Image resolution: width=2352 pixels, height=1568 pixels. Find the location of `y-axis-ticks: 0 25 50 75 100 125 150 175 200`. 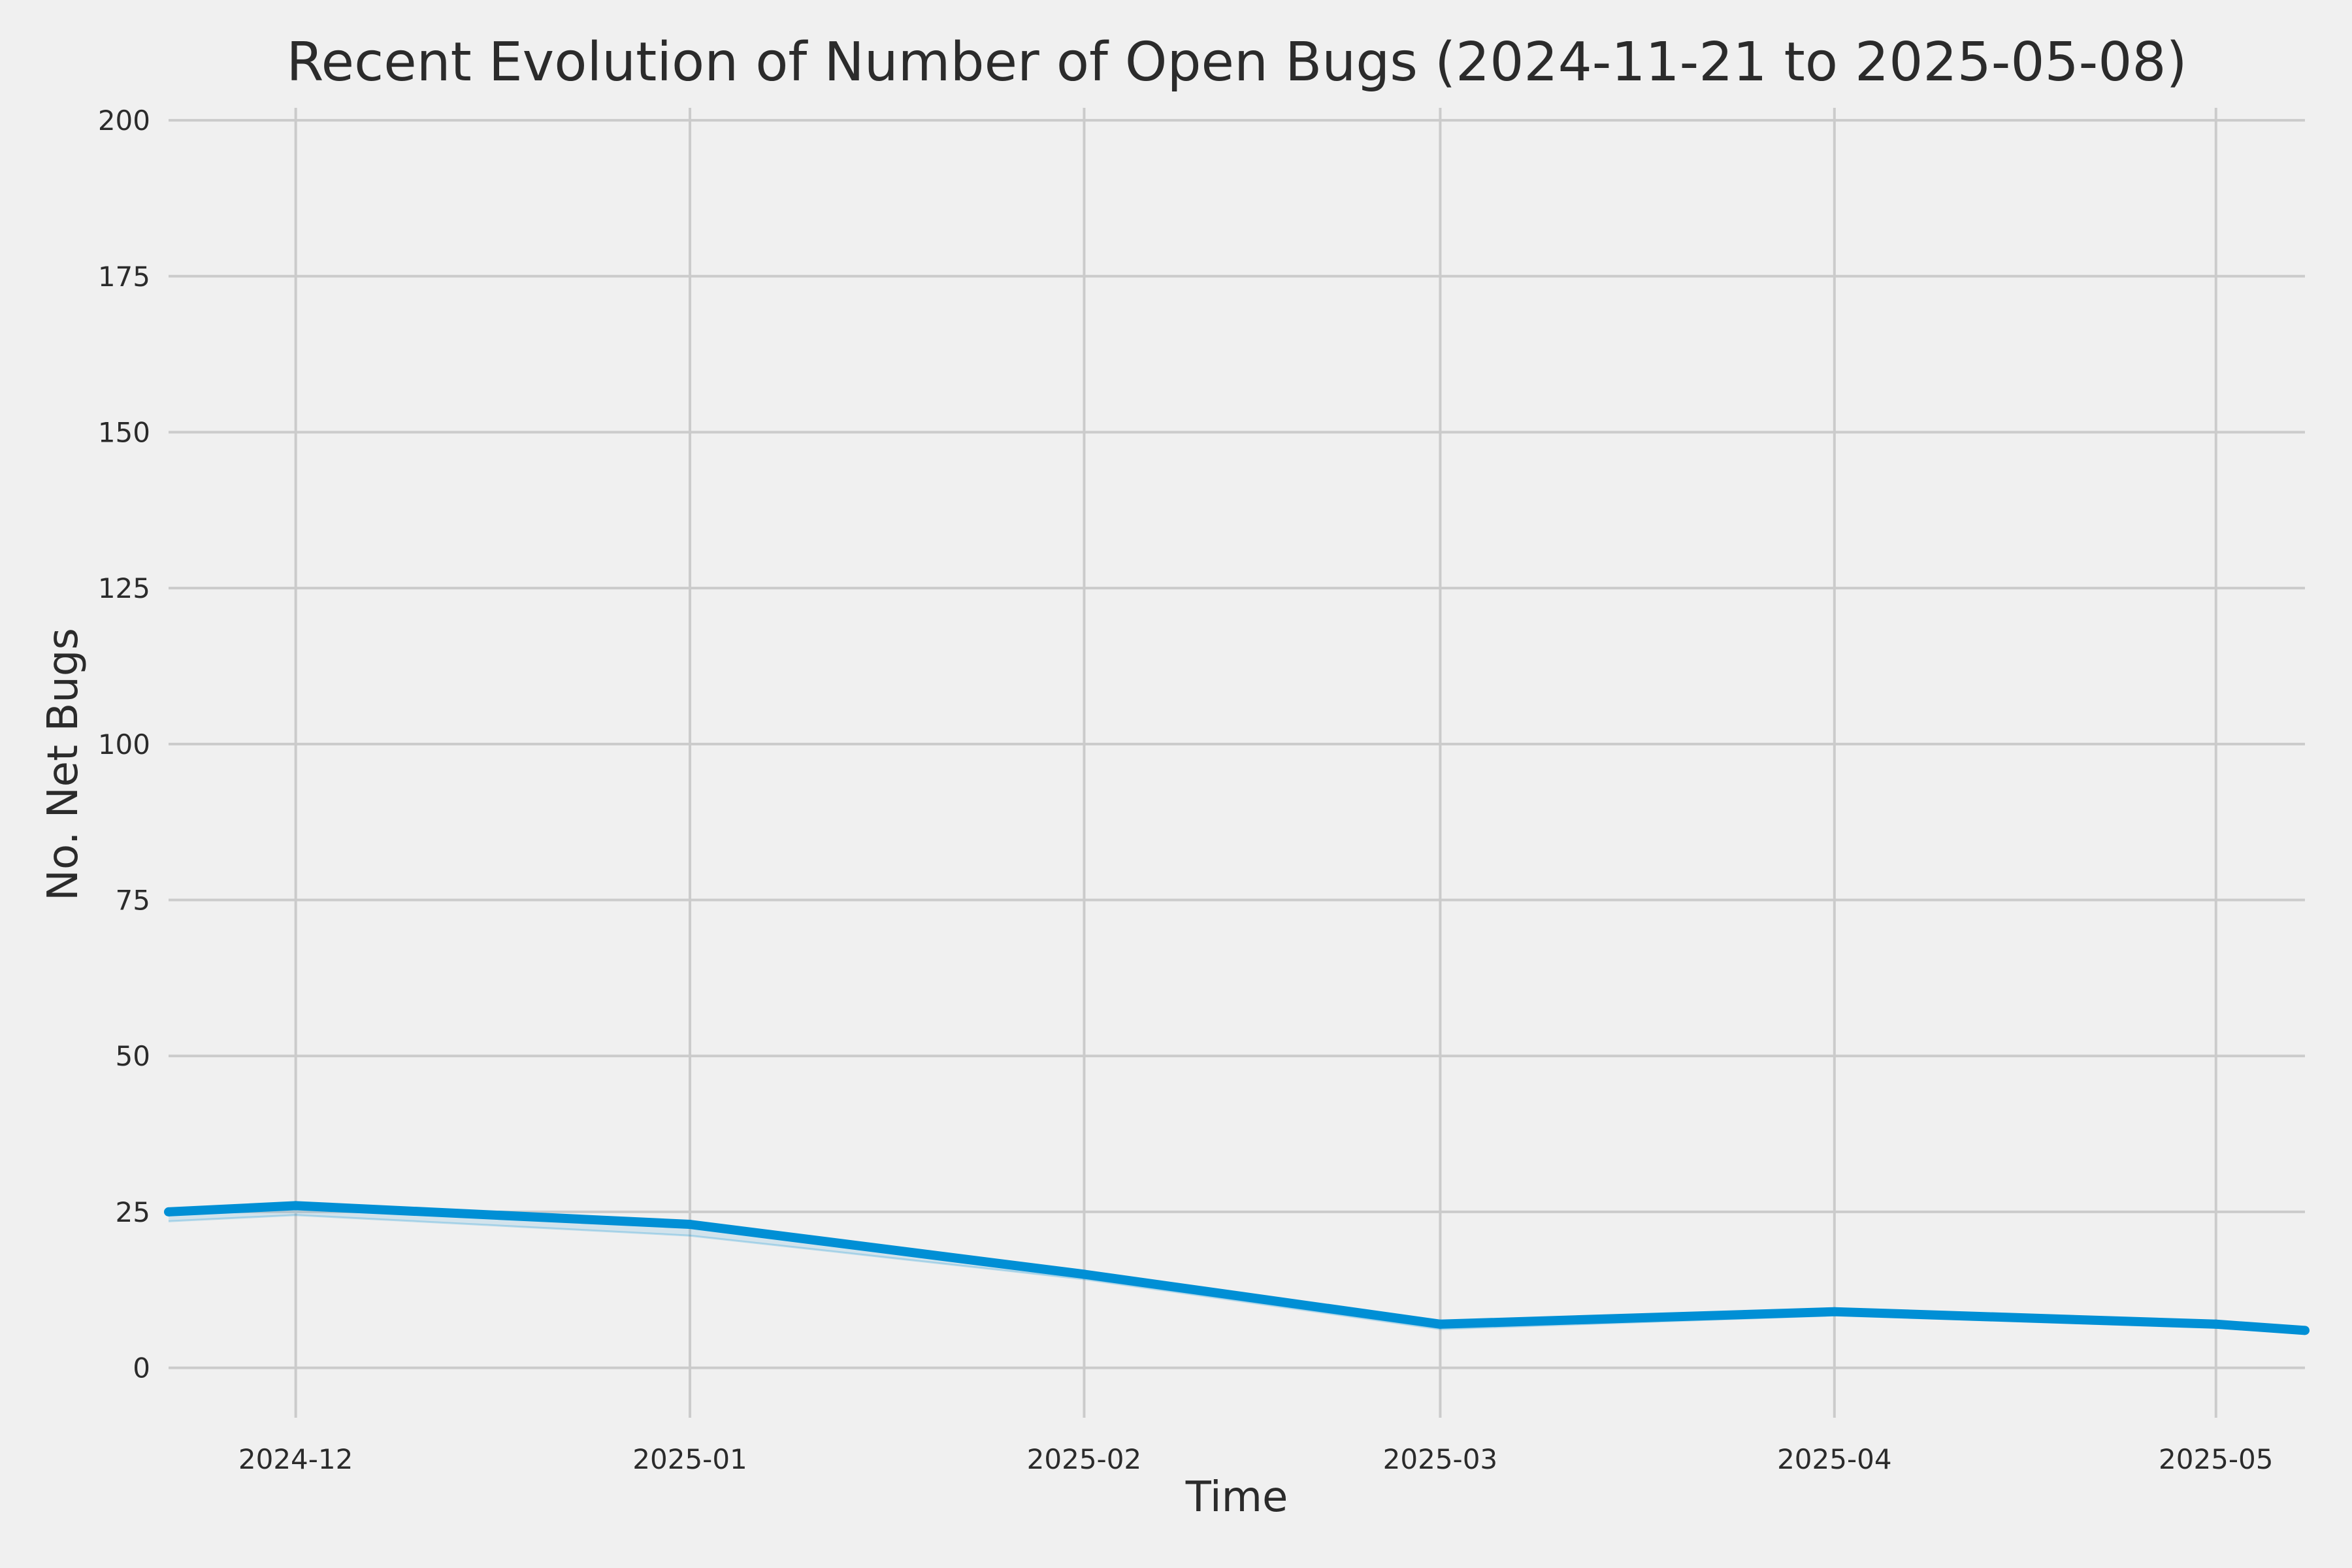

y-axis-ticks: 0 25 50 75 100 125 150 175 200 is located at coordinates (124, 744).